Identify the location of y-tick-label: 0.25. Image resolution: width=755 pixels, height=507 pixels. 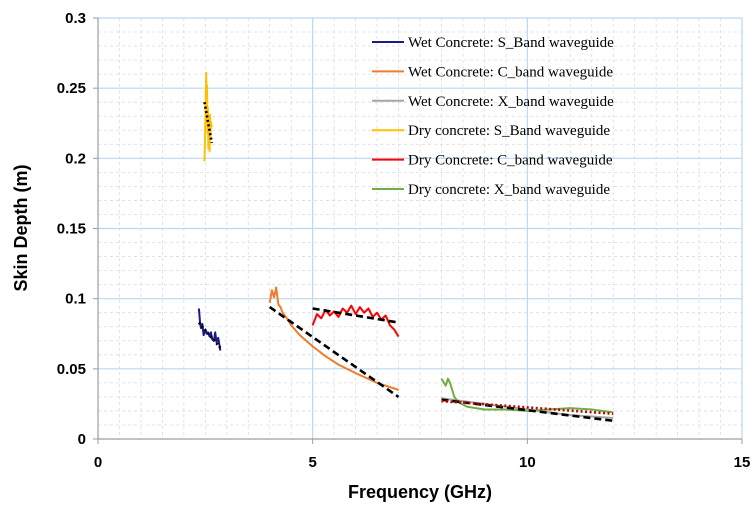
(71, 88).